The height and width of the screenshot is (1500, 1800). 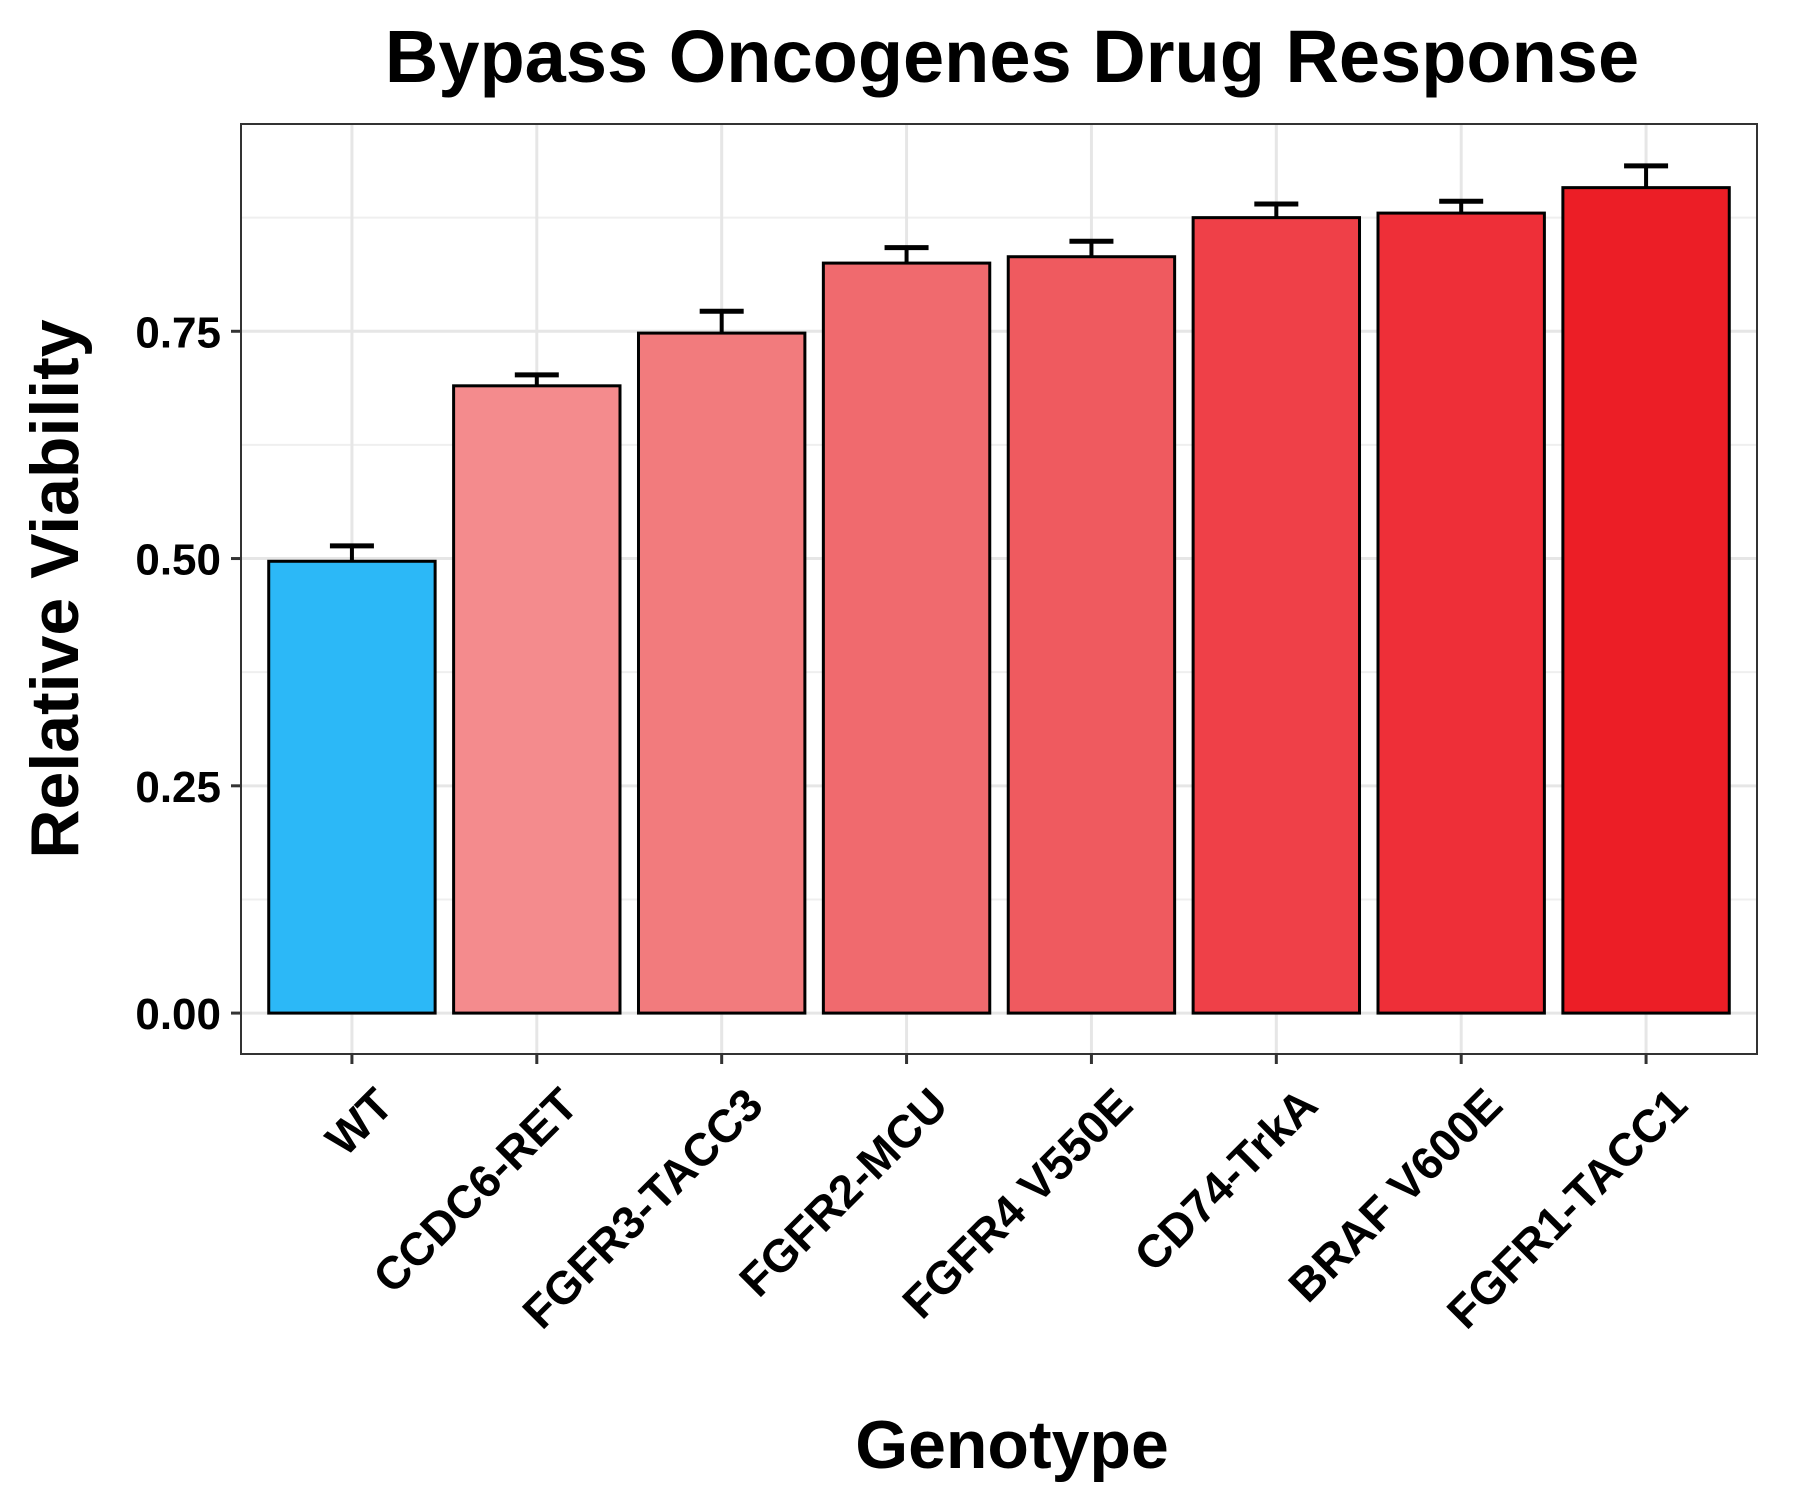 I want to click on y-tick-label: 0.00, so click(x=178, y=1014).